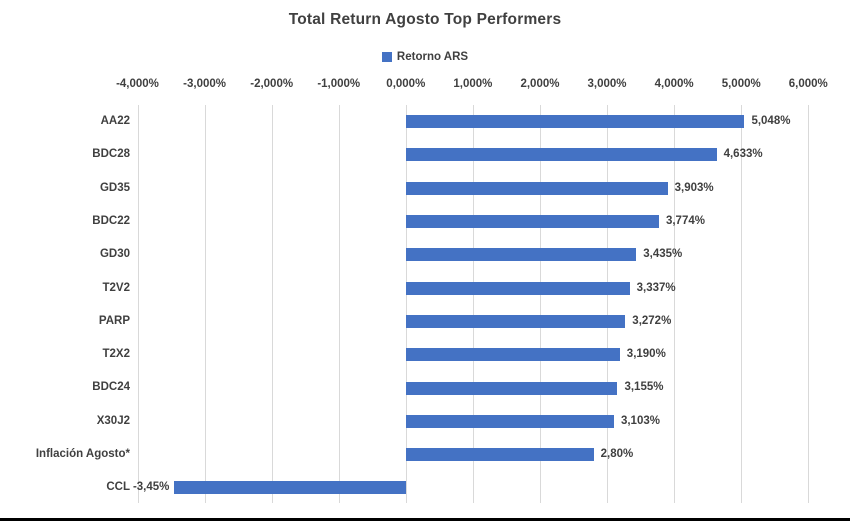 Image resolution: width=850 pixels, height=526 pixels. What do you see at coordinates (204, 84) in the screenshot?
I see `x-axis-tick-label: -3,000%` at bounding box center [204, 84].